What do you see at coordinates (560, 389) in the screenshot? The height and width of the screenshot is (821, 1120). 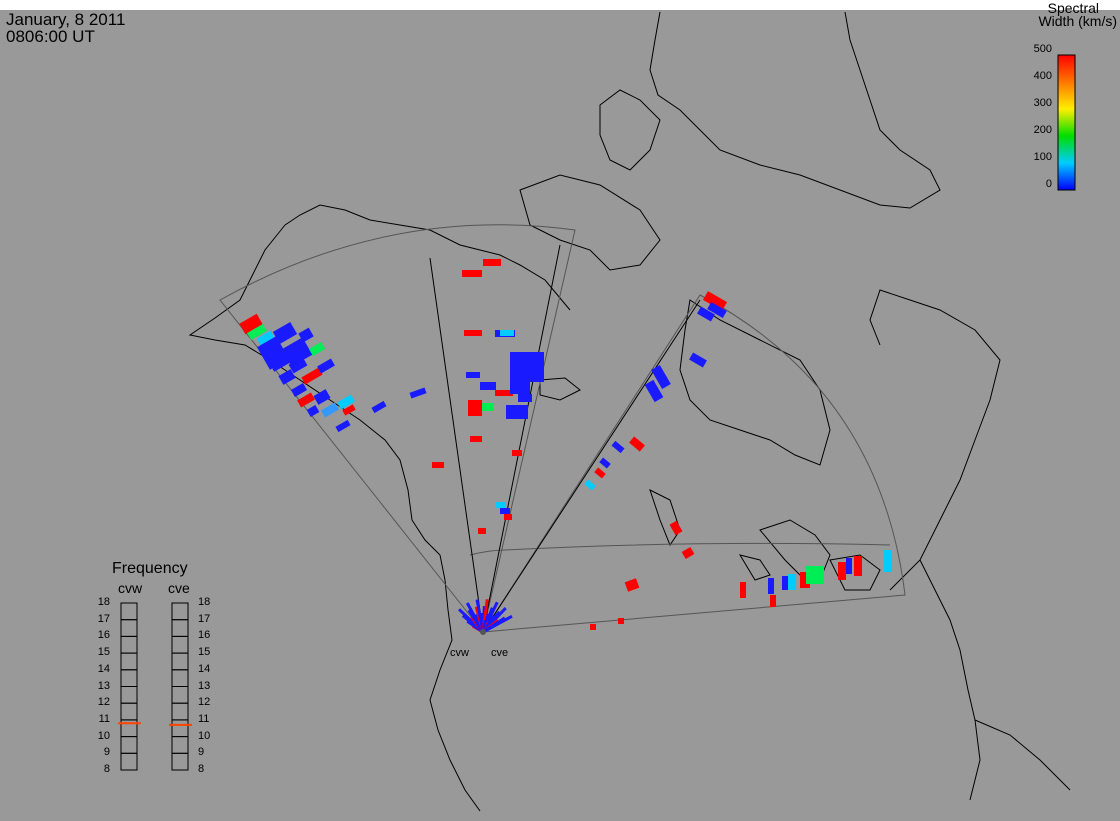 I see `great-slave-lake` at bounding box center [560, 389].